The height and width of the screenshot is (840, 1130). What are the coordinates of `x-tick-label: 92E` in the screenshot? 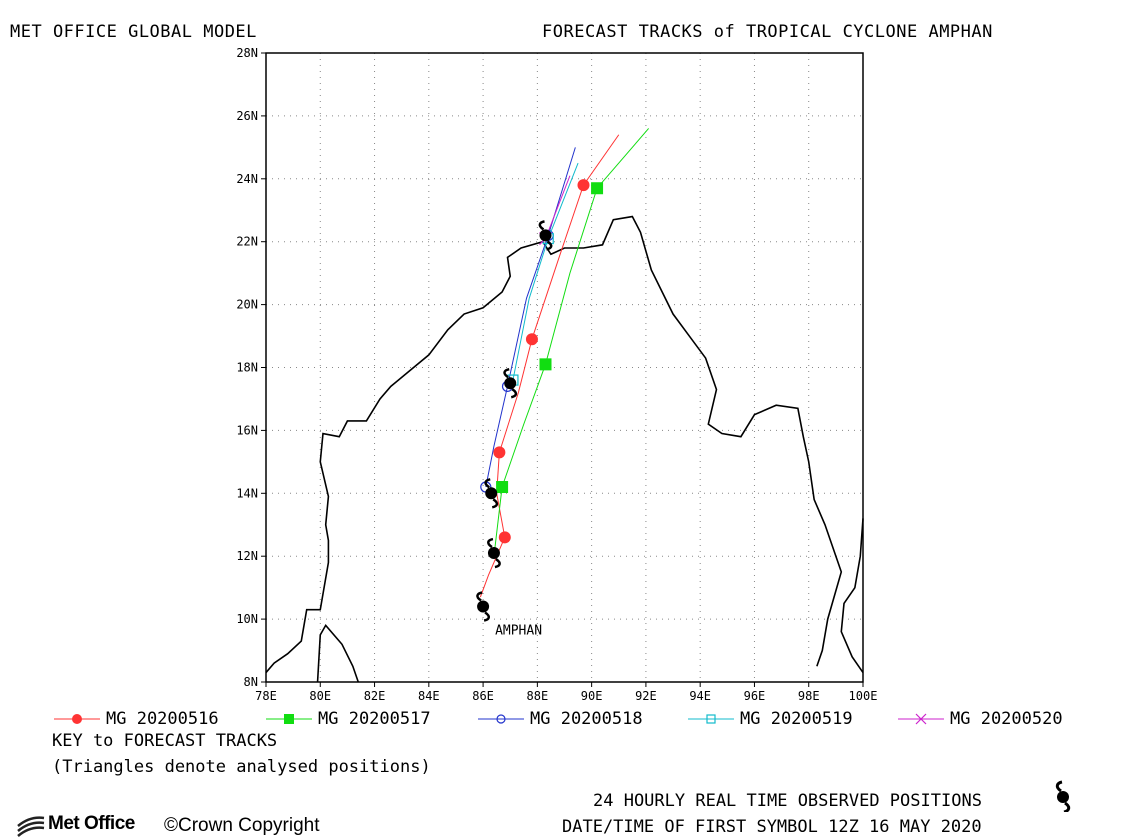 It's located at (646, 694).